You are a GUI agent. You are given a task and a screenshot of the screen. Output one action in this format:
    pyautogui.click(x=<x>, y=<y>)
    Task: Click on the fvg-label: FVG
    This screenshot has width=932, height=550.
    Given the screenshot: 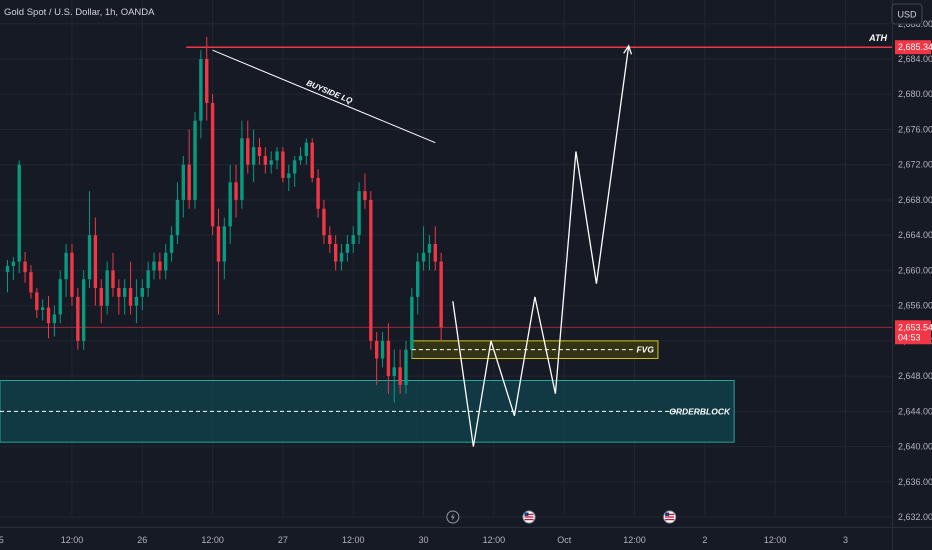 What is the action you would take?
    pyautogui.click(x=645, y=350)
    